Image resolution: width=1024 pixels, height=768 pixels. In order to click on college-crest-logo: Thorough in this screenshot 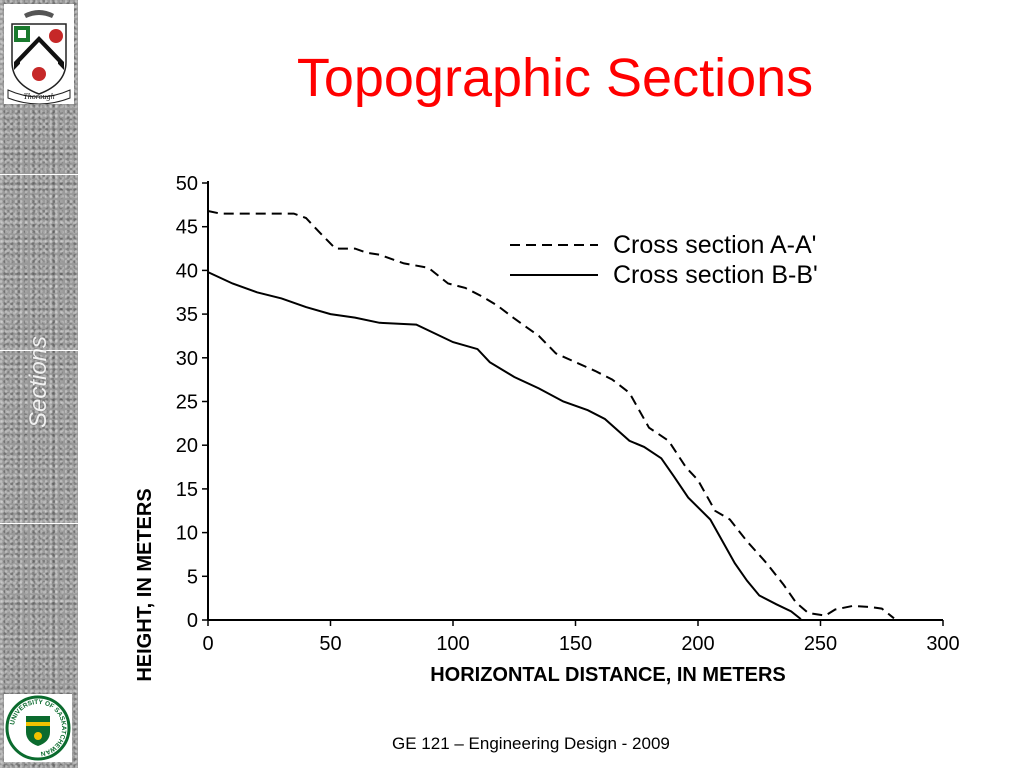, I will do `click(39, 54)`.